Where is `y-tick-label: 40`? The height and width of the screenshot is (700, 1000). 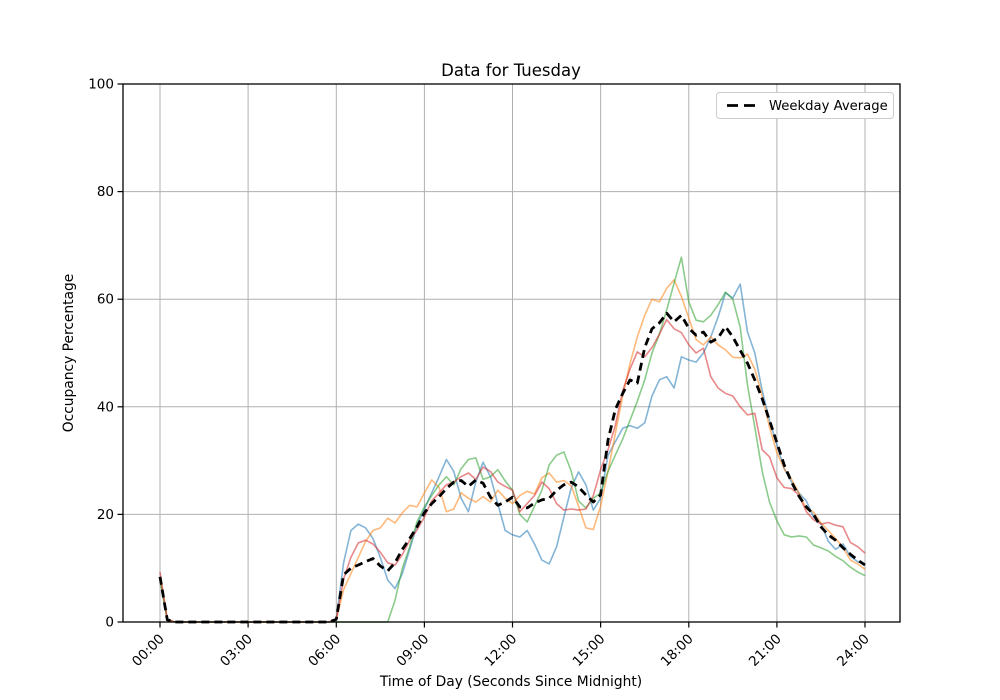 y-tick-label: 40 is located at coordinates (105, 407).